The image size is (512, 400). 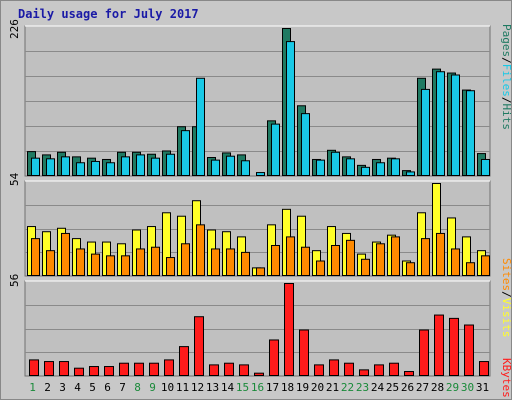 What do you see at coordinates (47, 387) in the screenshot?
I see `x-tick-label-day-2: 2` at bounding box center [47, 387].